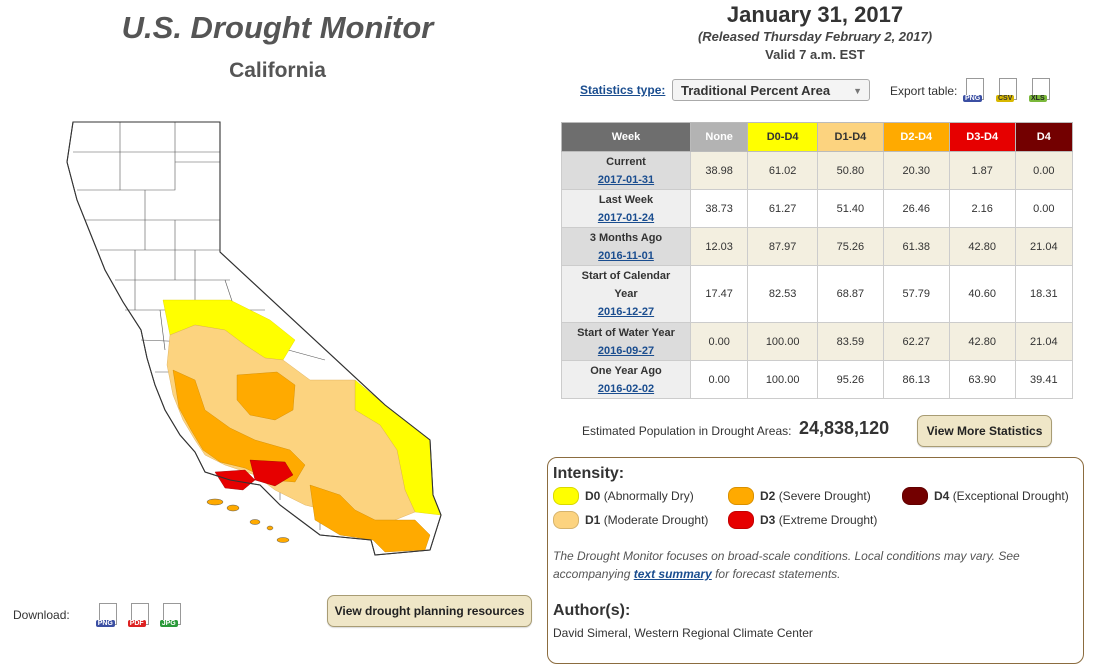  Describe the element at coordinates (248, 520) in the screenshot. I see `channel-islands` at that location.